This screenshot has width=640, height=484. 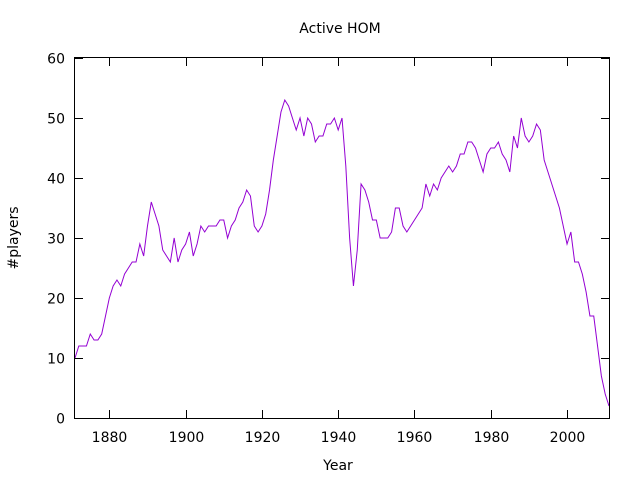 I want to click on y-tick-label: 40, so click(x=56, y=180).